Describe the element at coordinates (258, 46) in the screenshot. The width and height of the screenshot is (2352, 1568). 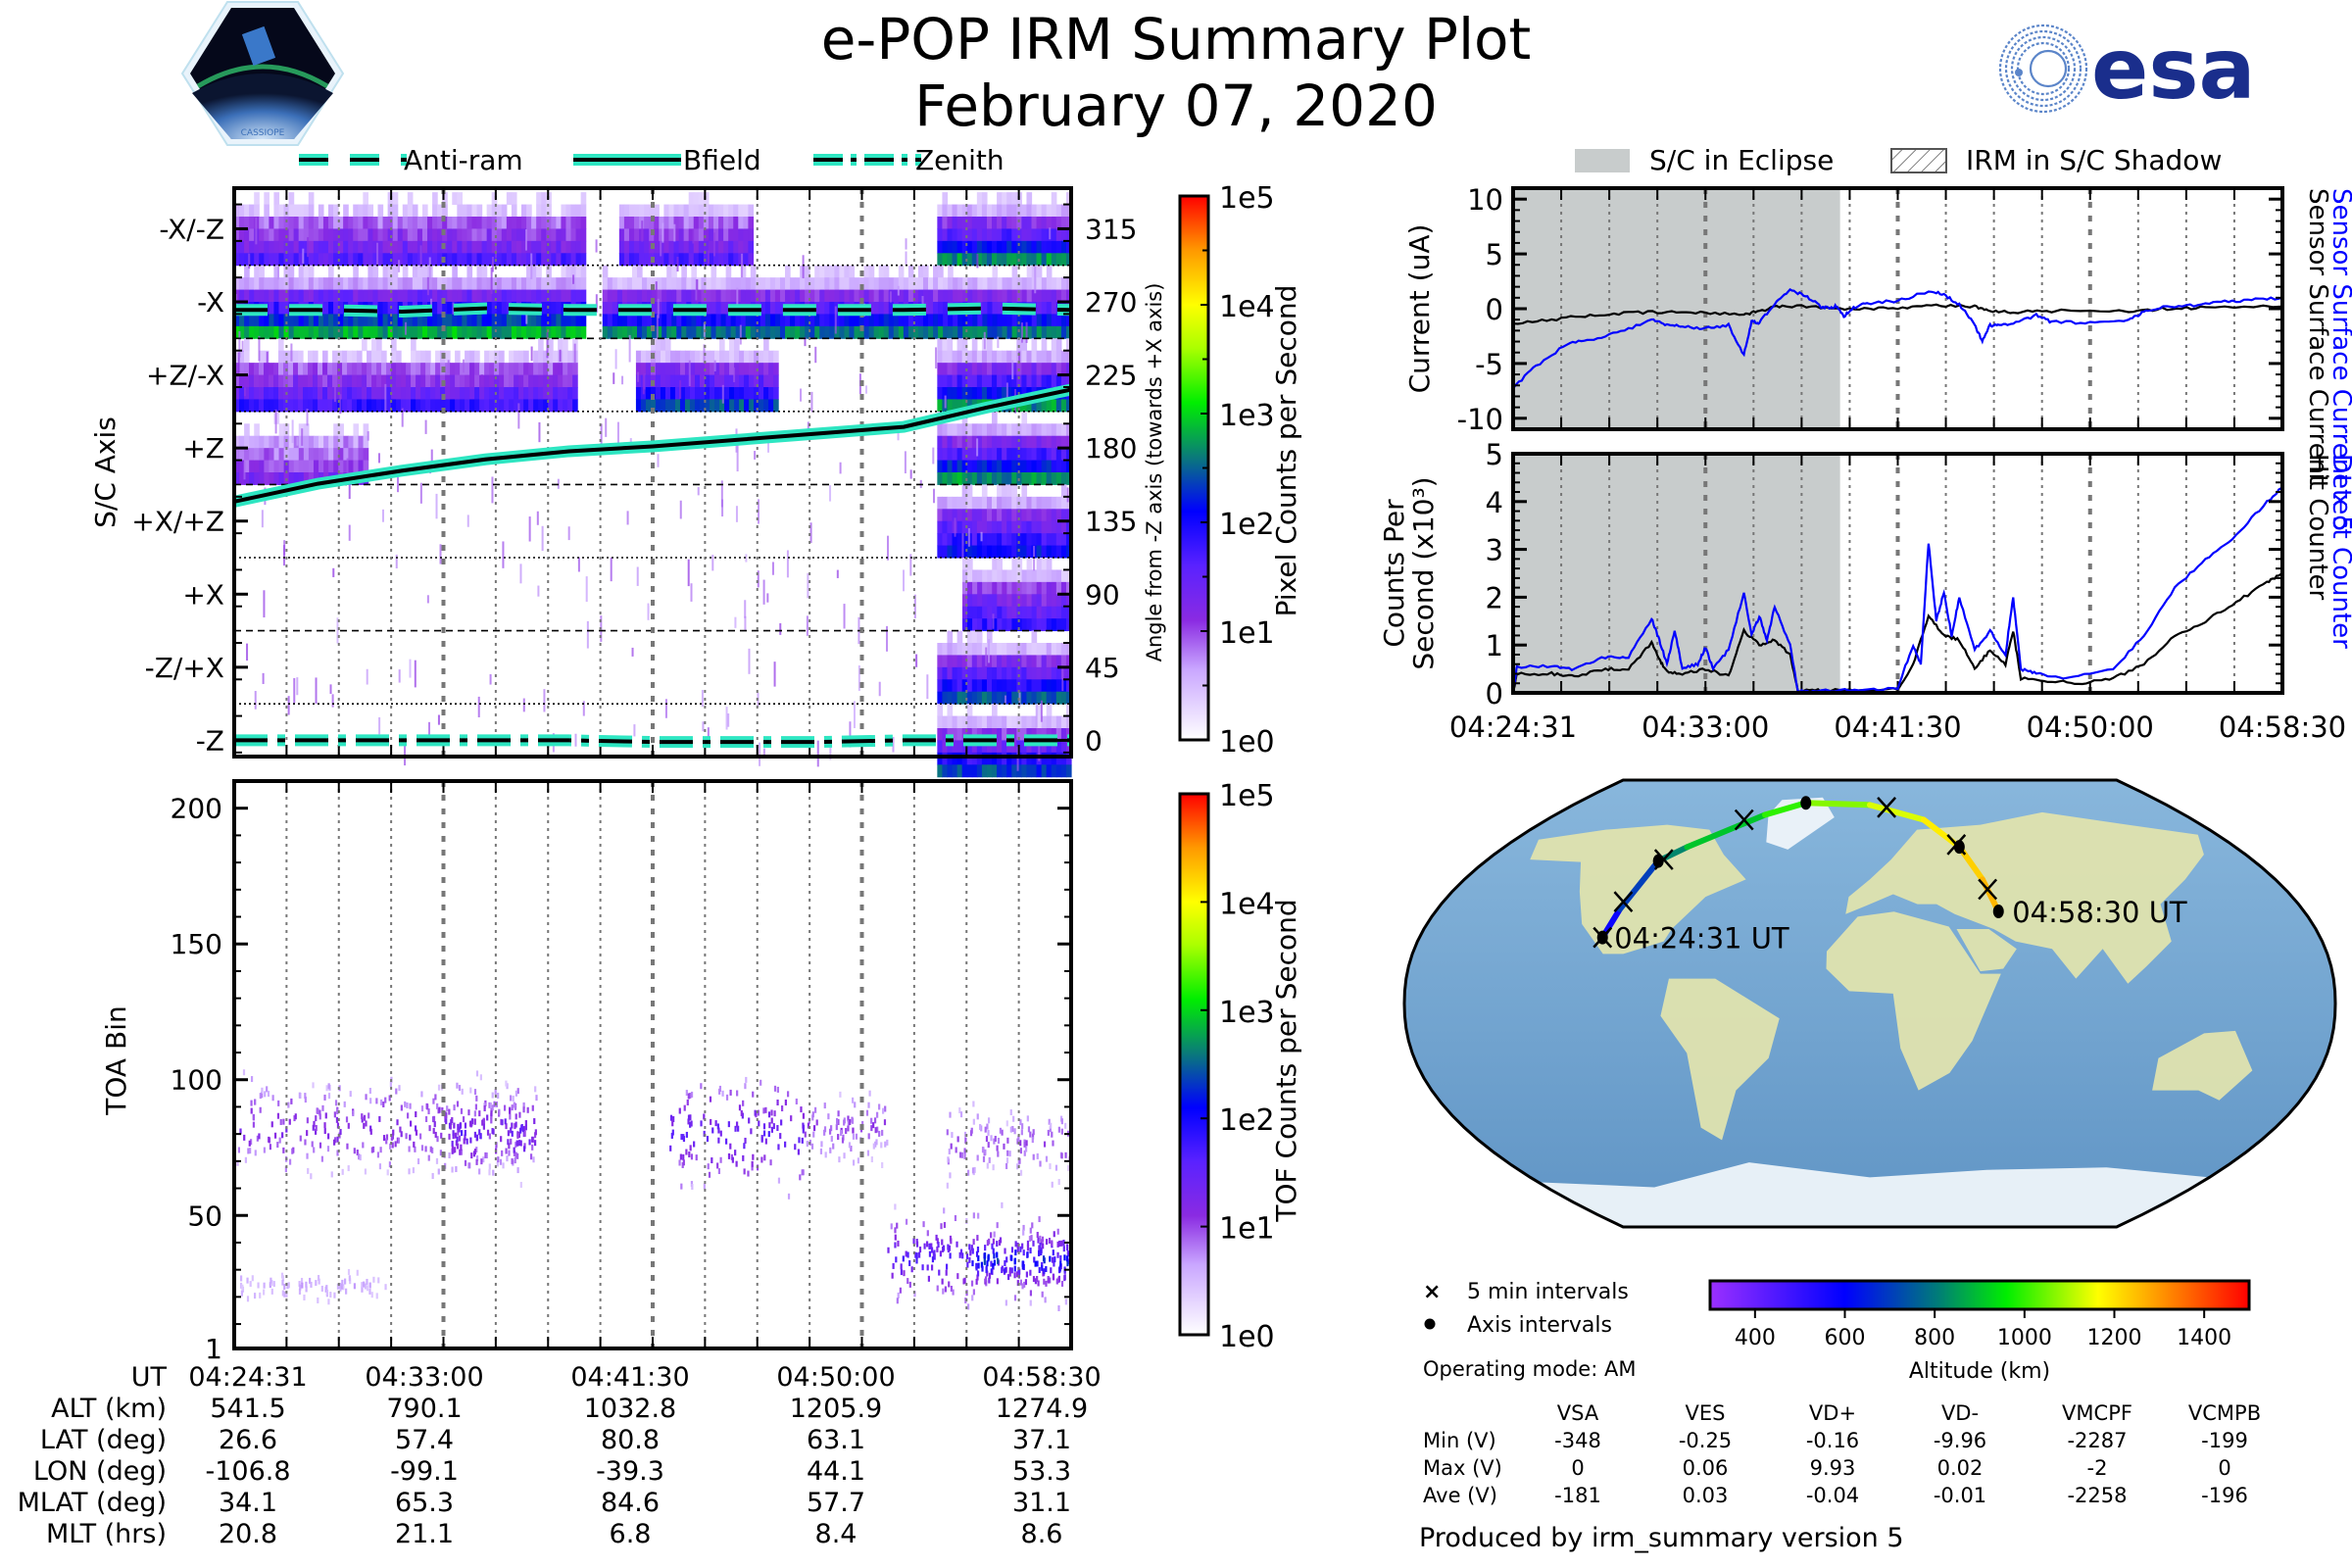
I see `satellite-icon` at that location.